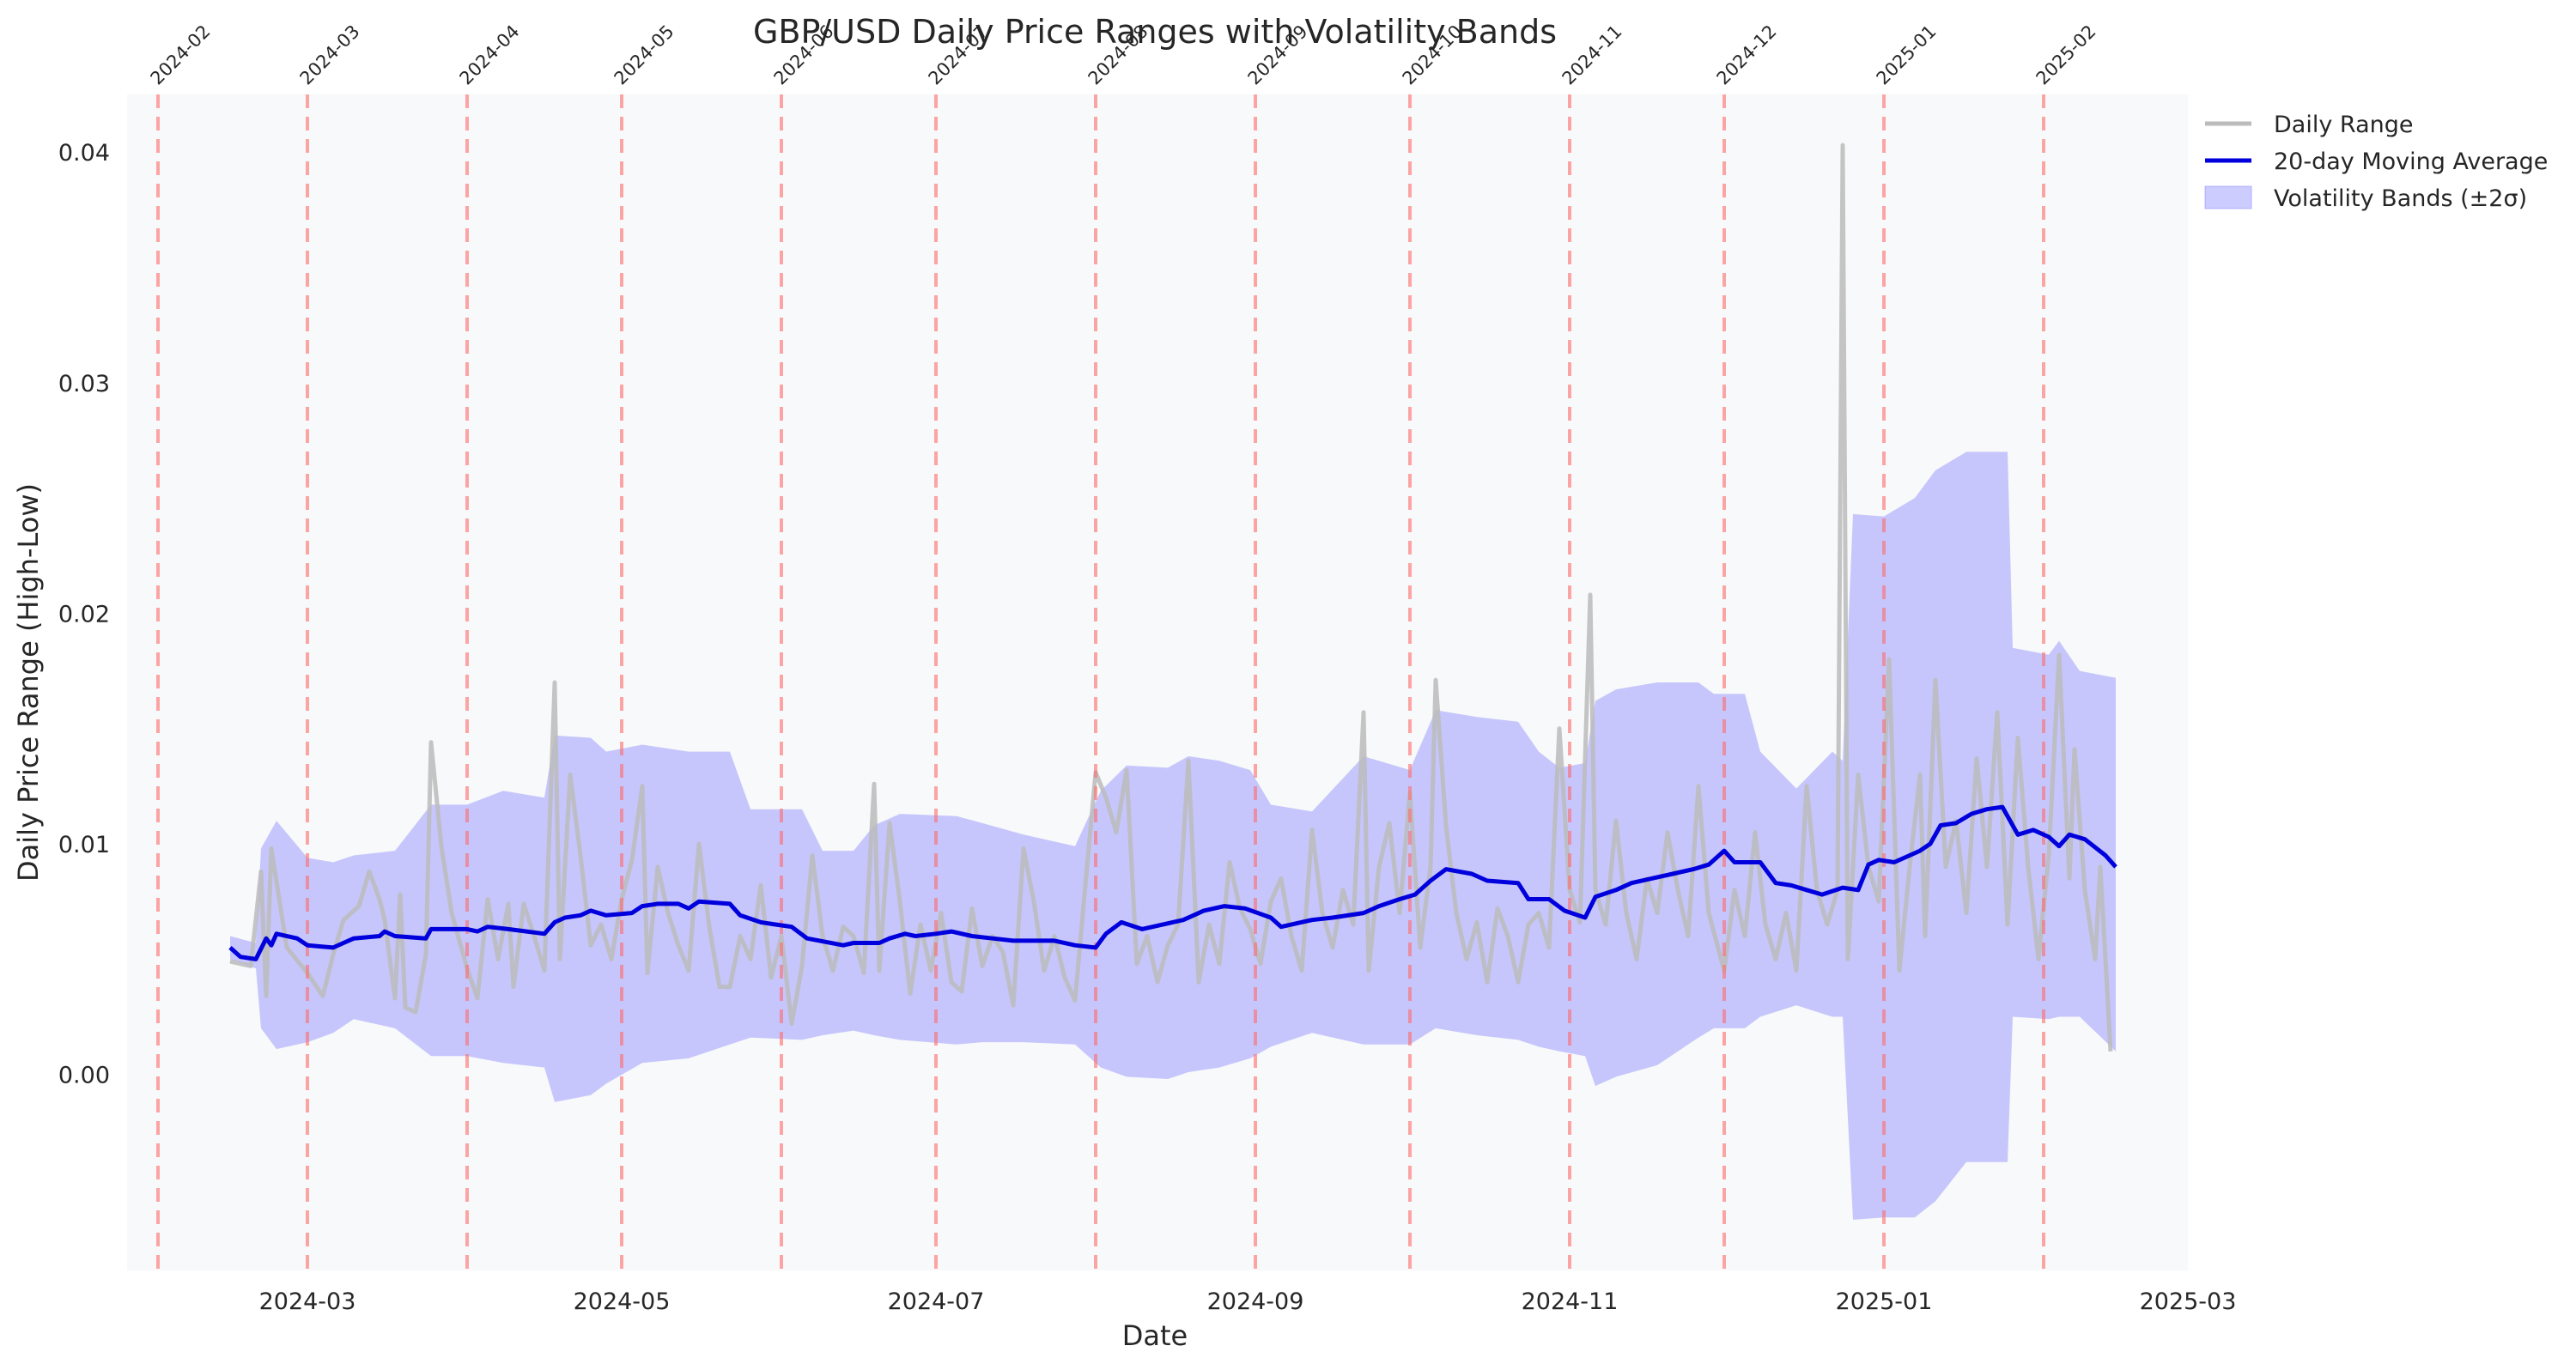 This screenshot has height=1364, width=2576. I want to click on month-marker-label: 2025-01, so click(1907, 55).